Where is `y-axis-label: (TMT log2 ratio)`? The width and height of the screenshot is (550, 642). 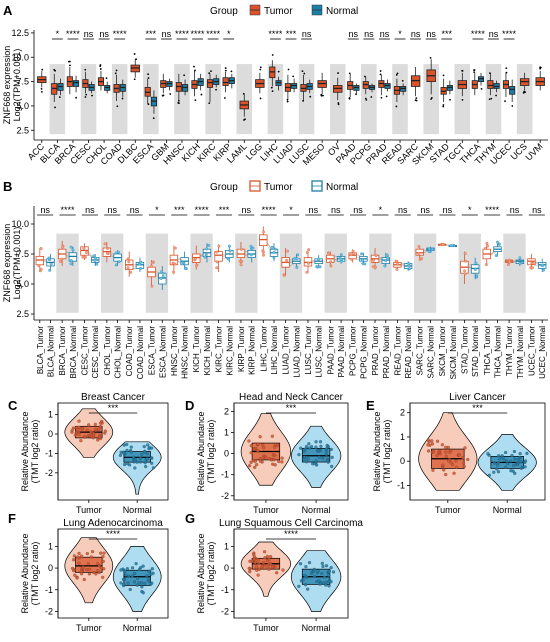 y-axis-label: (TMT log2 ratio) is located at coordinates (211, 574).